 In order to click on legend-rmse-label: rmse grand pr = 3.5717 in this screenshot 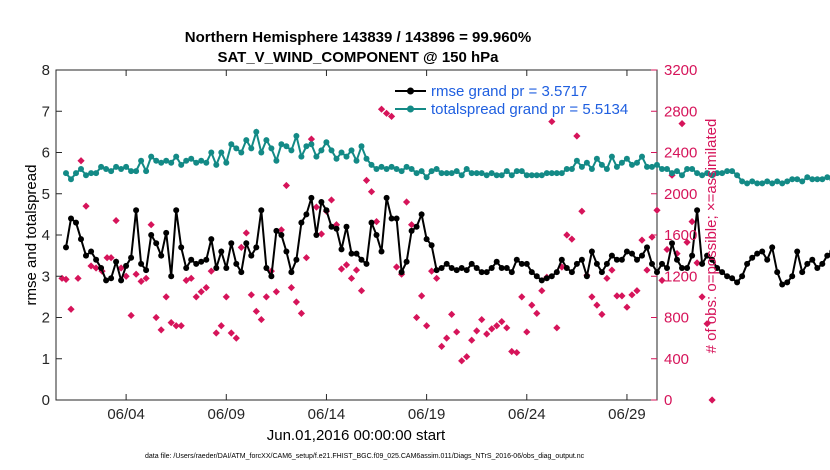, I will do `click(509, 91)`.